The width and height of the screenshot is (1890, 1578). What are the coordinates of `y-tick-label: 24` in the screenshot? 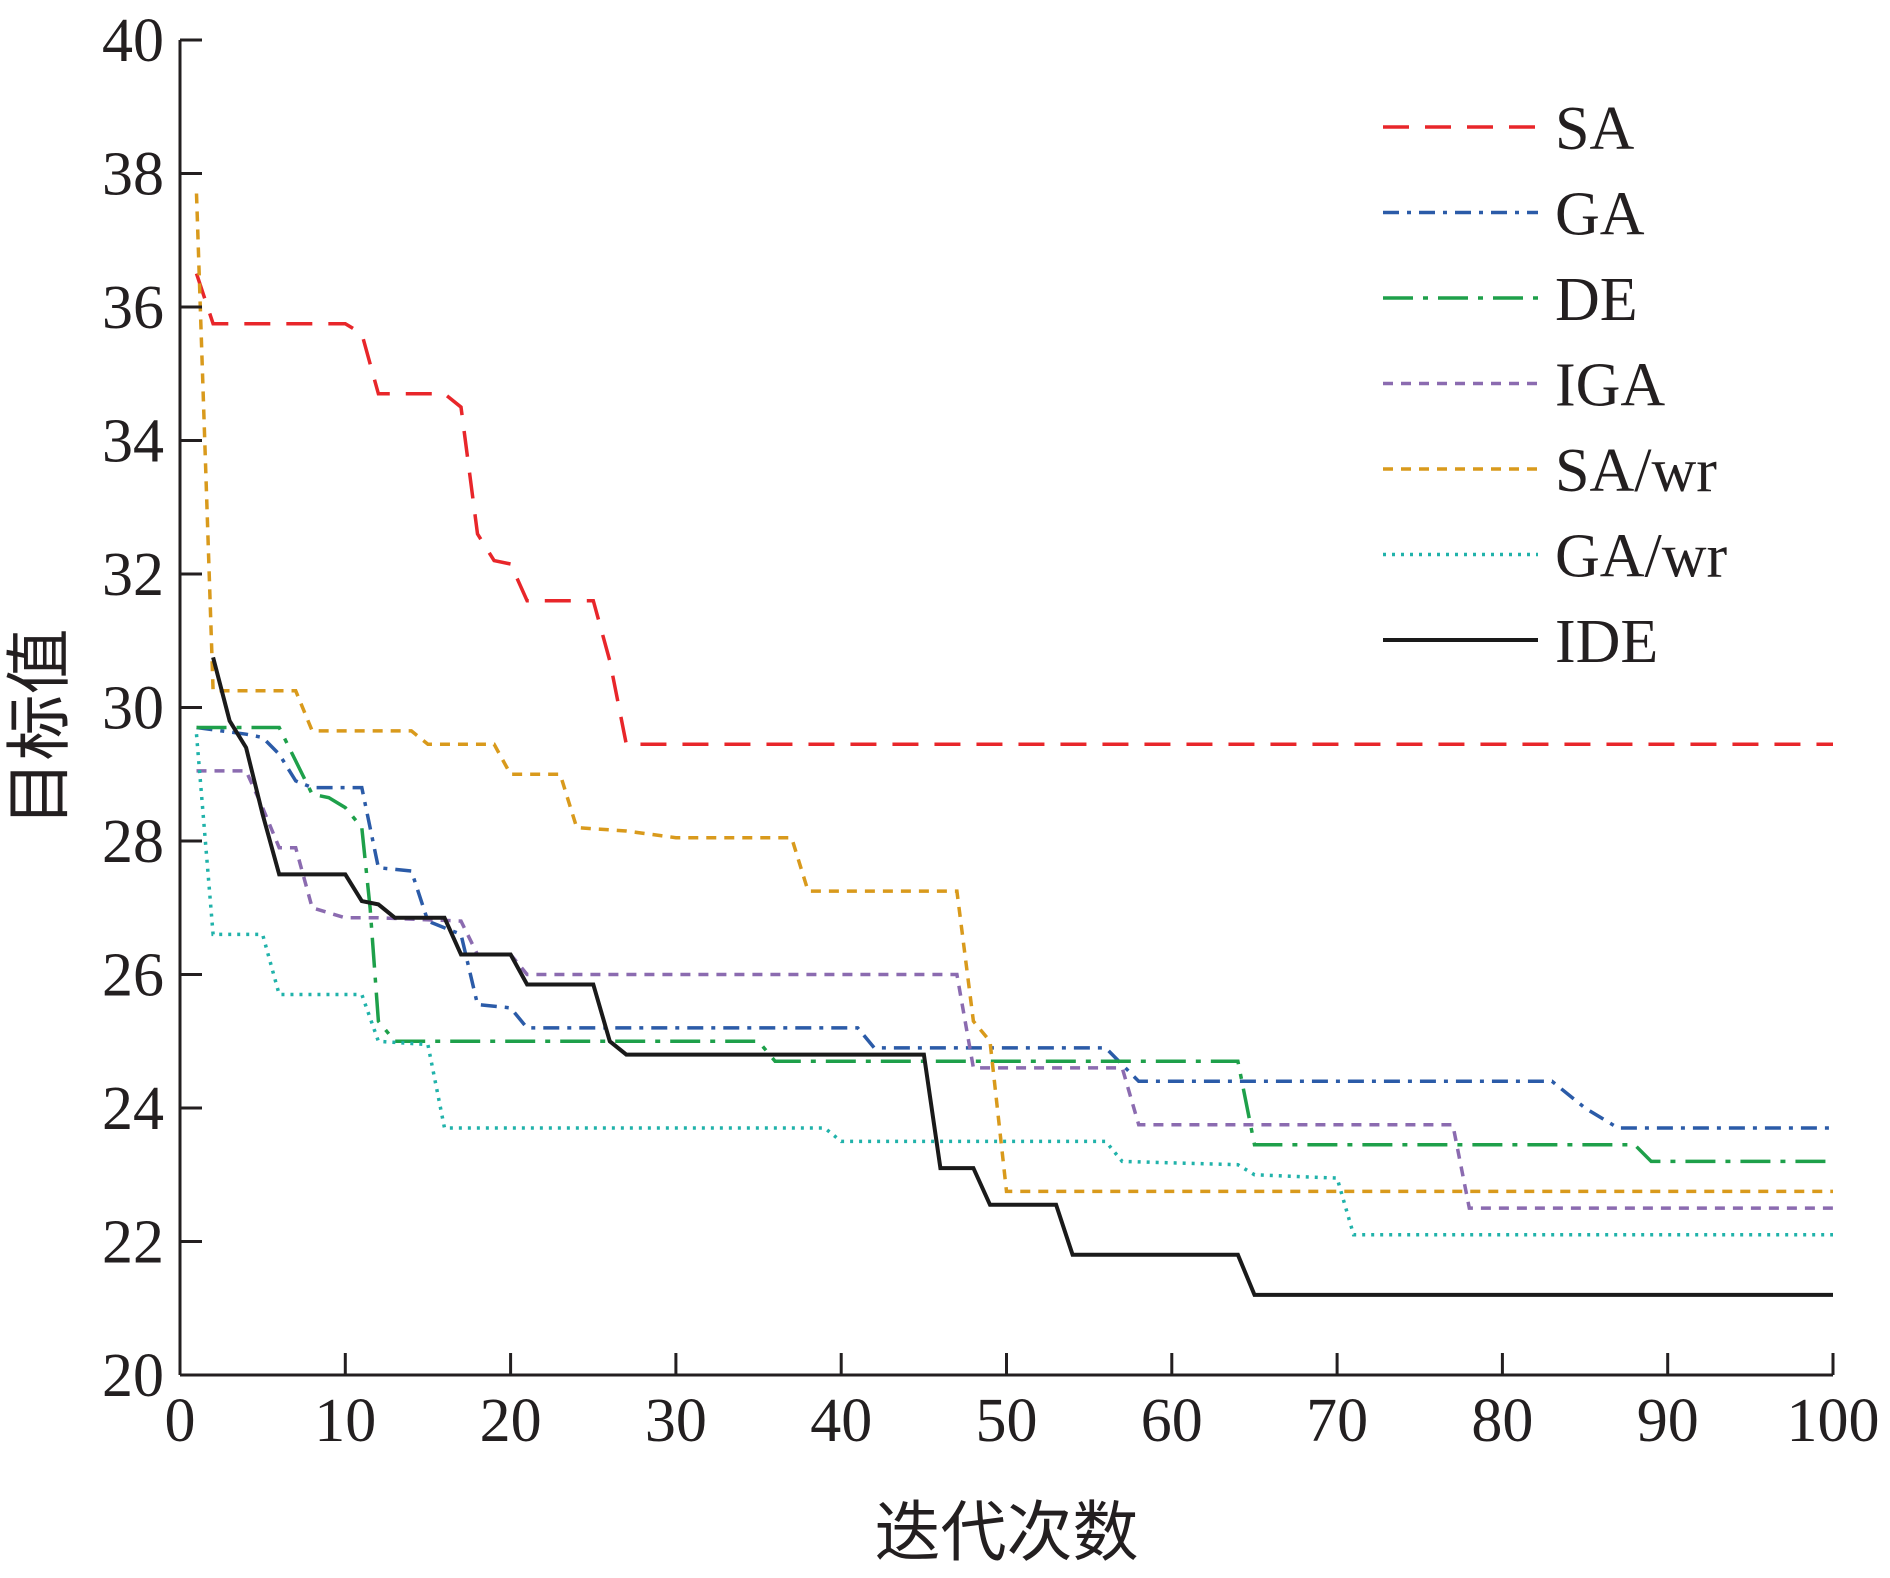 It's located at (133, 1109).